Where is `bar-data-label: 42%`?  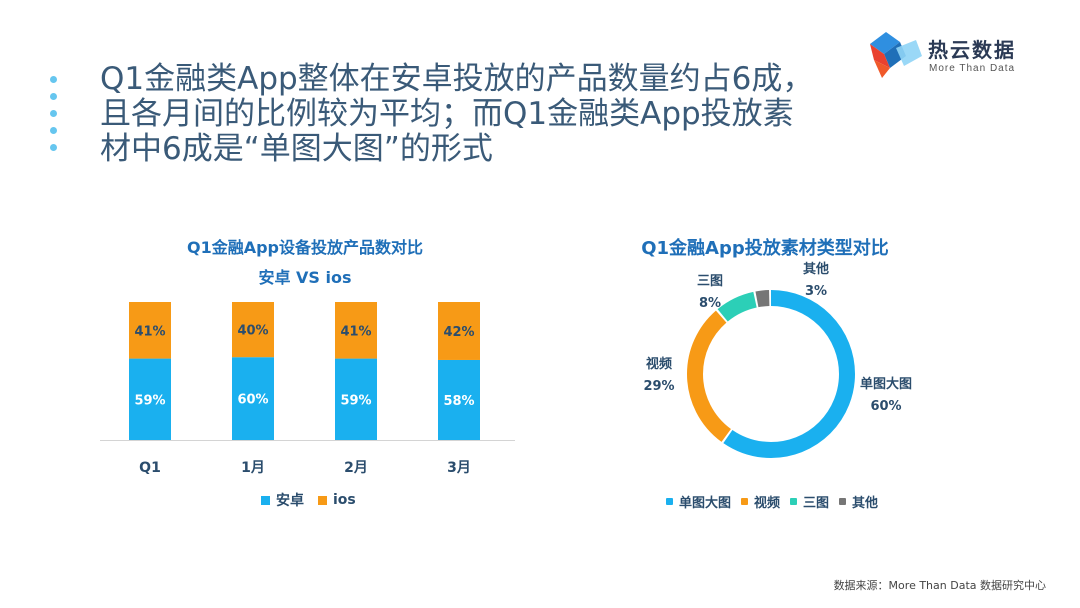 bar-data-label: 42% is located at coordinates (458, 332).